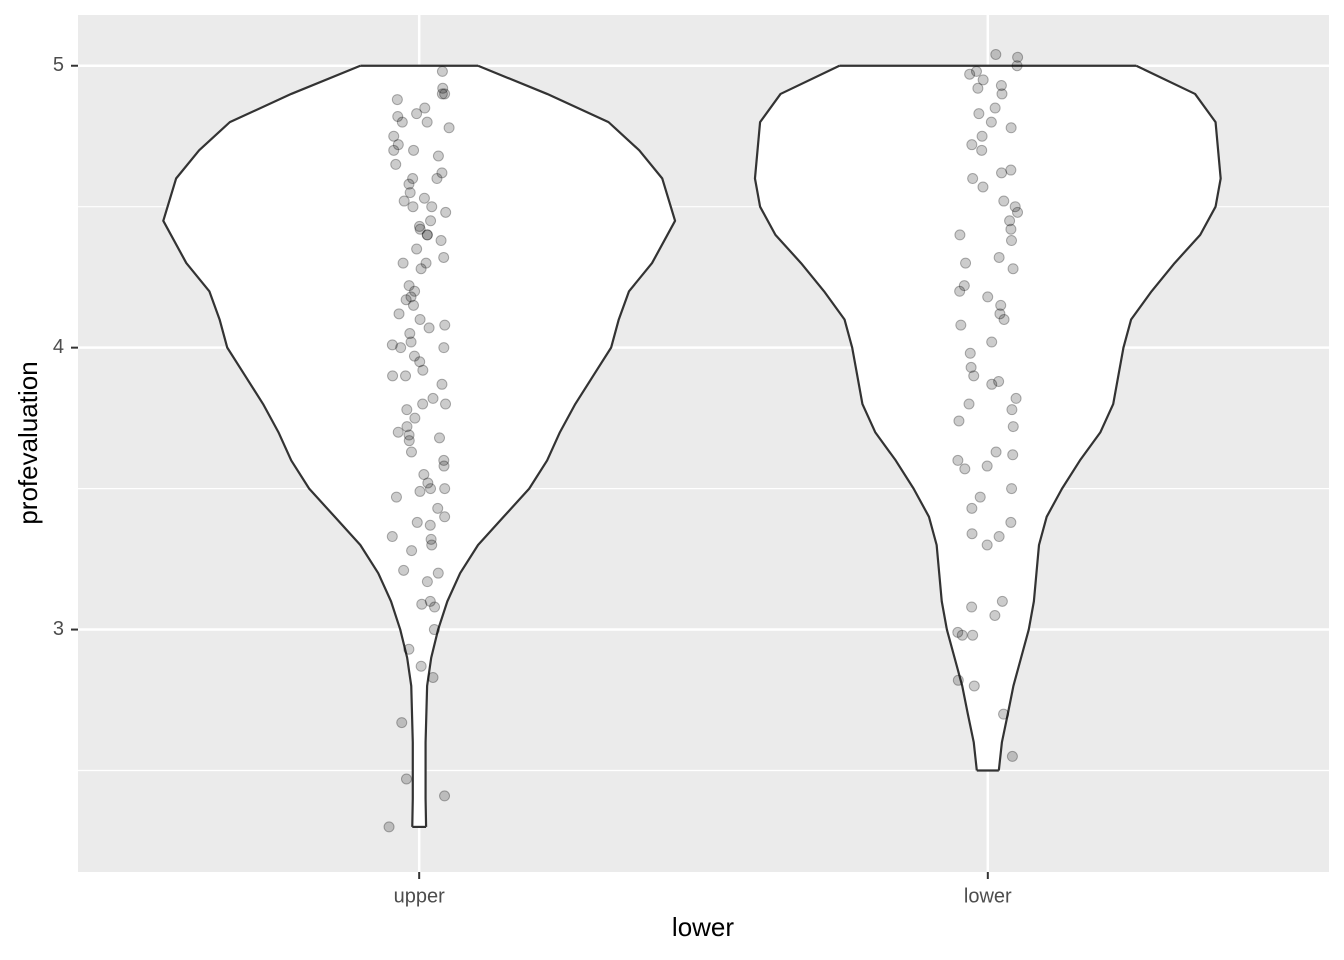  I want to click on y-axis-title: profevaluation, so click(28, 442).